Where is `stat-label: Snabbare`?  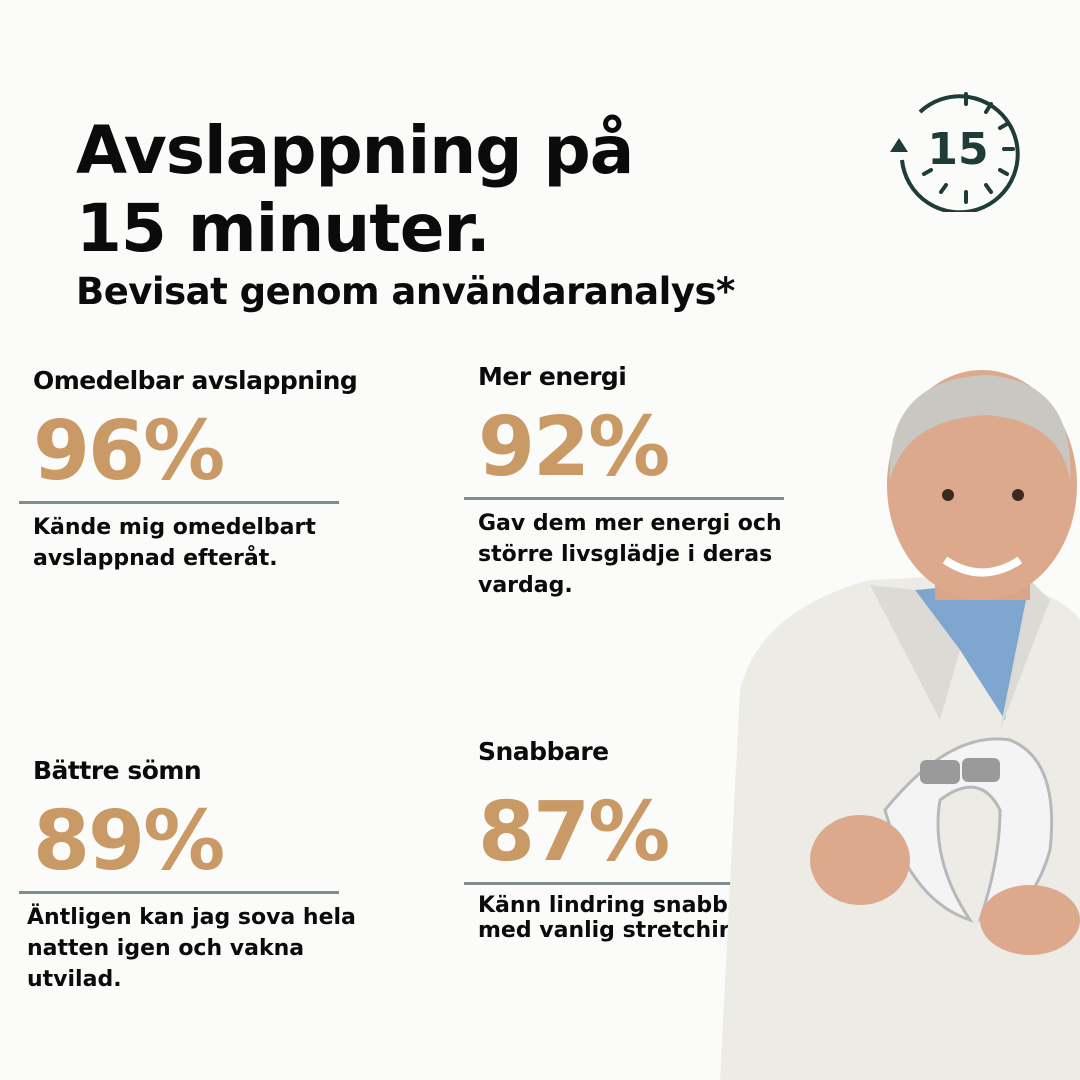 stat-label: Snabbare is located at coordinates (543, 751).